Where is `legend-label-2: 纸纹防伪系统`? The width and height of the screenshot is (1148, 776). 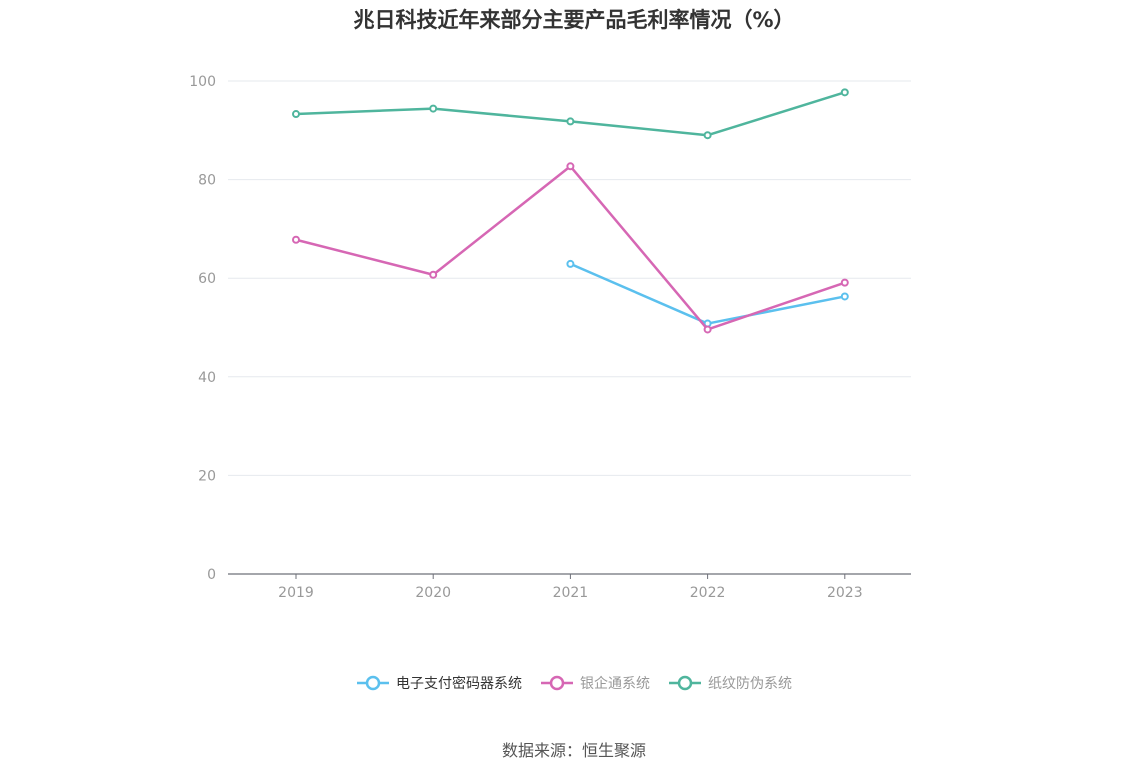 legend-label-2: 纸纹防伪系统 is located at coordinates (750, 684).